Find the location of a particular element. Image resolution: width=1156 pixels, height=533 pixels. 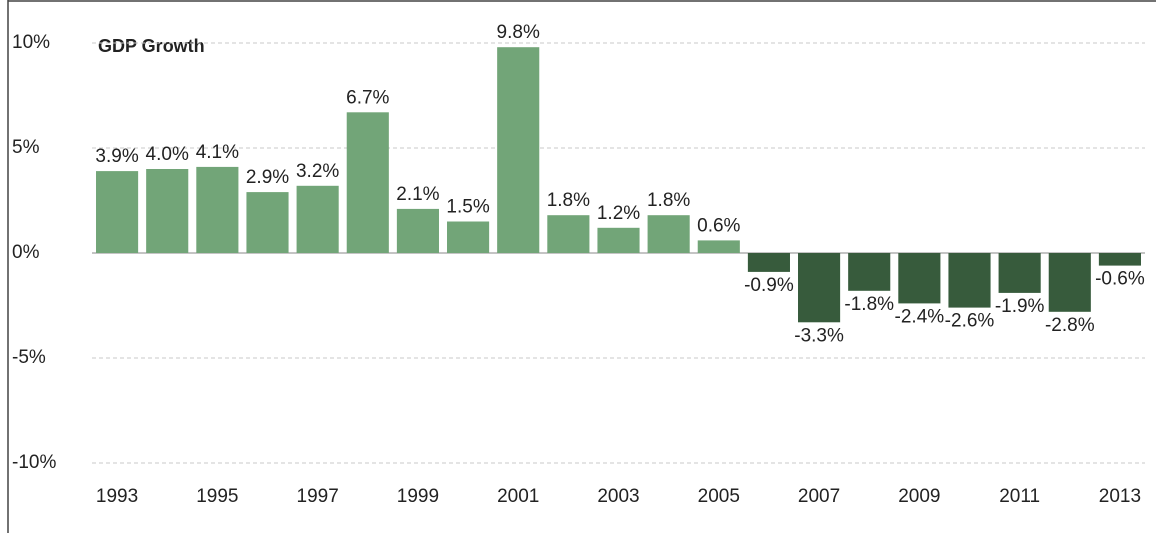

value-label: 4.0% is located at coordinates (167, 154).